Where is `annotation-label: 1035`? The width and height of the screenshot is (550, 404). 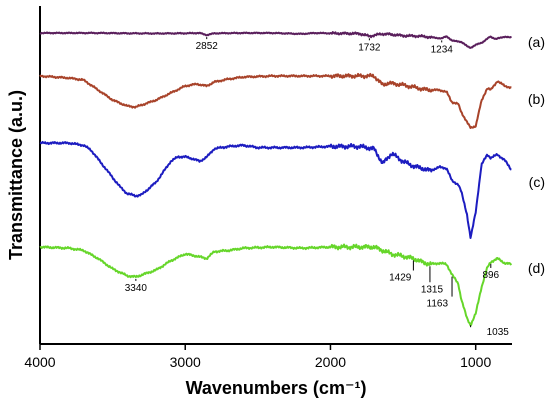 annotation-label: 1035 is located at coordinates (498, 332).